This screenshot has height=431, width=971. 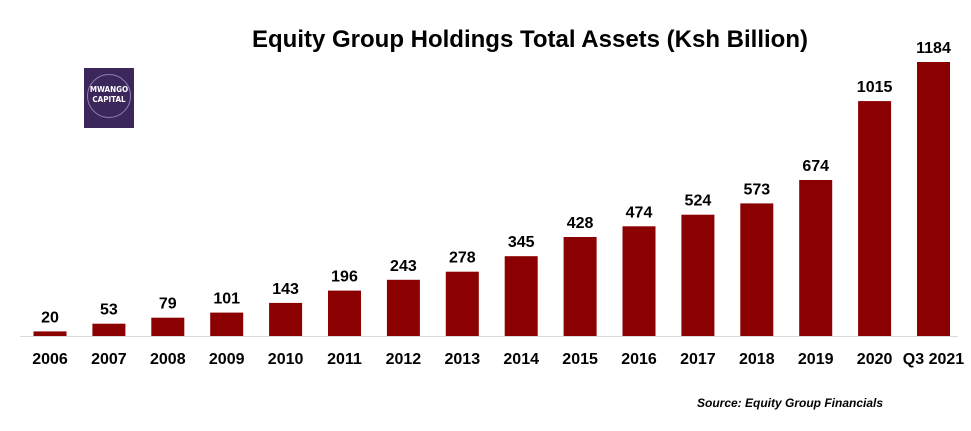 What do you see at coordinates (227, 324) in the screenshot?
I see `bar-2009` at bounding box center [227, 324].